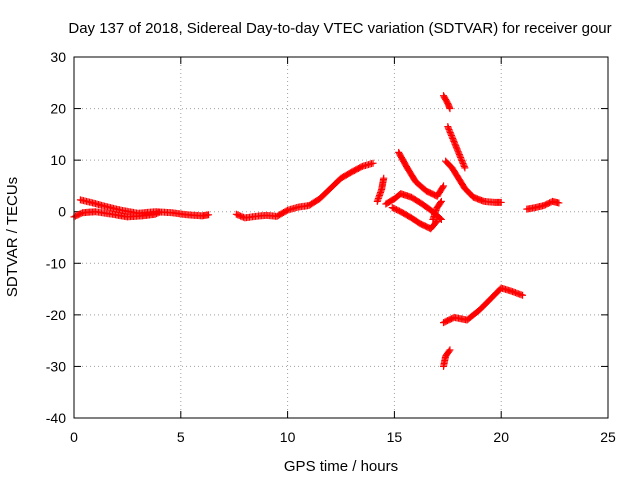  Describe the element at coordinates (12, 237) in the screenshot. I see `y-axis-title: SDTVAR / TECUs` at that location.